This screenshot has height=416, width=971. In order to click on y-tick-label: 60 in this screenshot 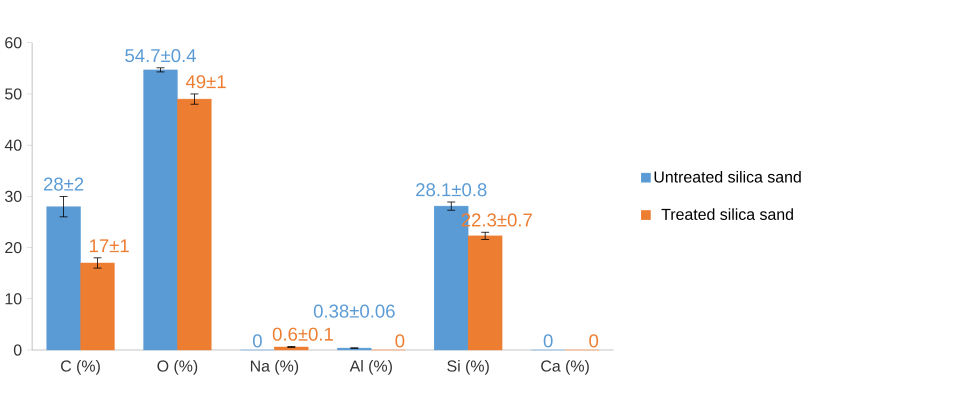, I will do `click(13, 42)`.